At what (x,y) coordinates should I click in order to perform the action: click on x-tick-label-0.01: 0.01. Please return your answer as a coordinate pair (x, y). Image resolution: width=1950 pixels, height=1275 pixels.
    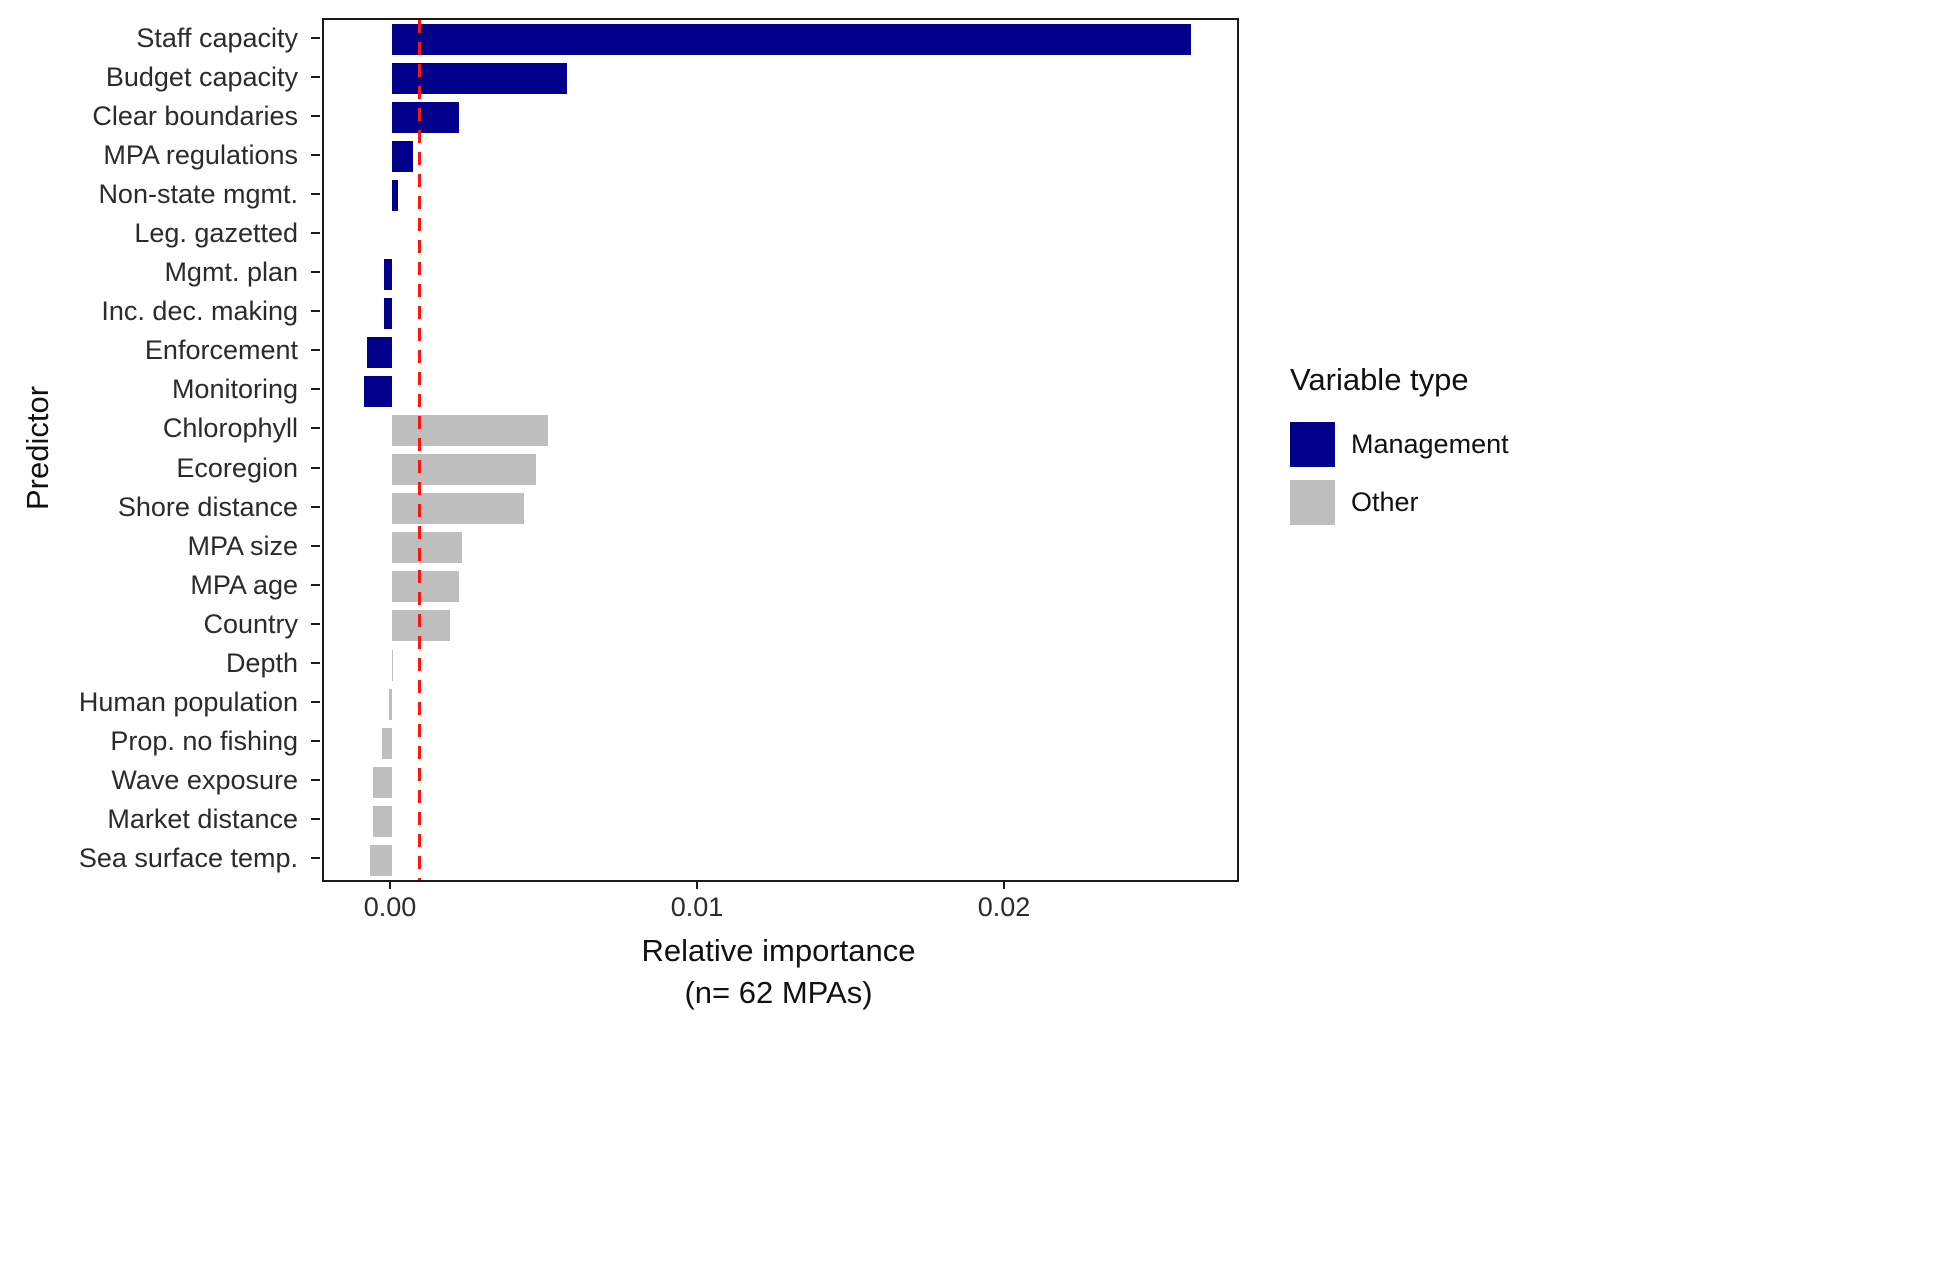
    Looking at the image, I should click on (697, 907).